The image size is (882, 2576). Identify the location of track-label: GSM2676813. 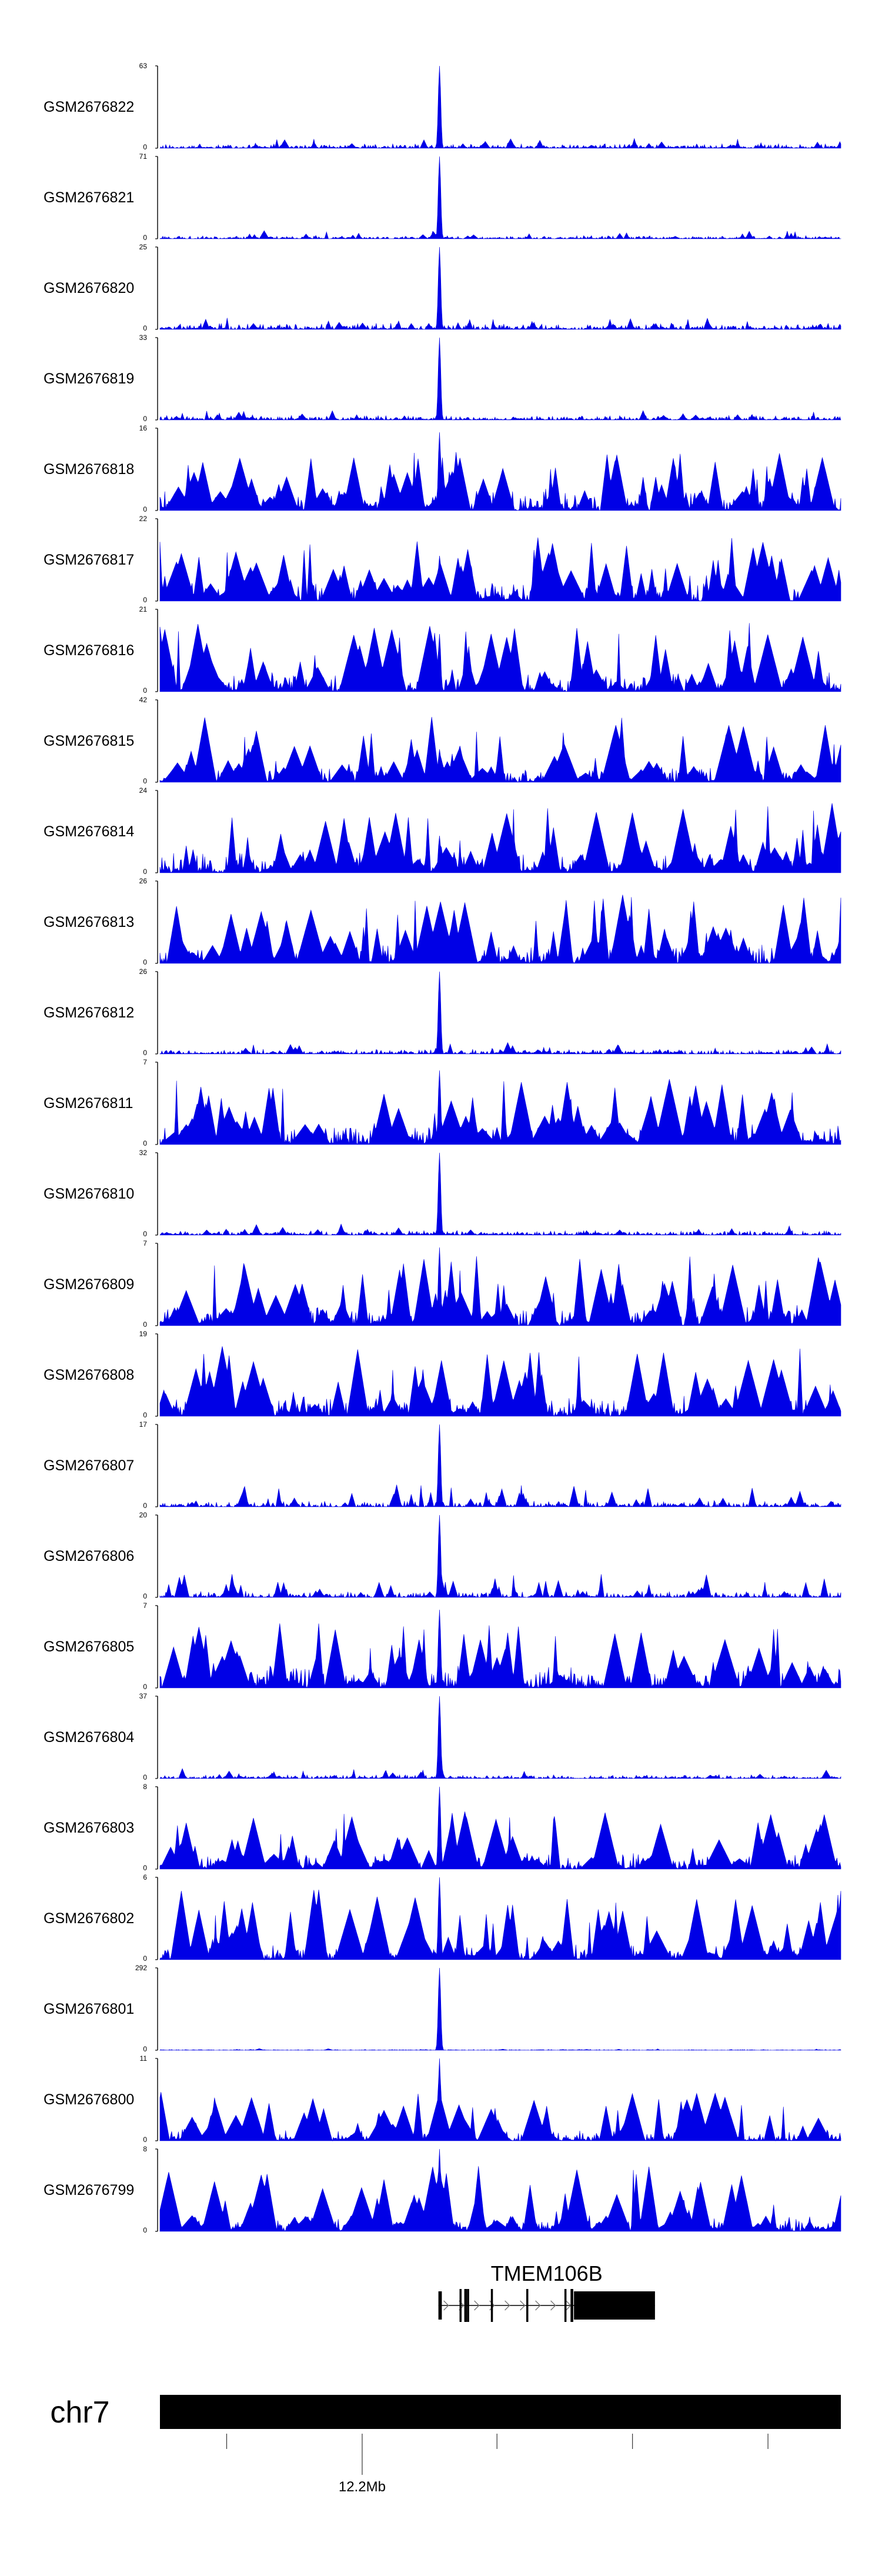
(89, 922).